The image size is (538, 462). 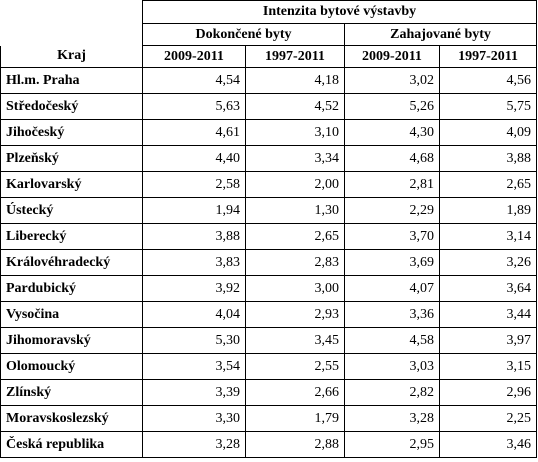 I want to click on region-cell: Liberecký, so click(x=71, y=236).